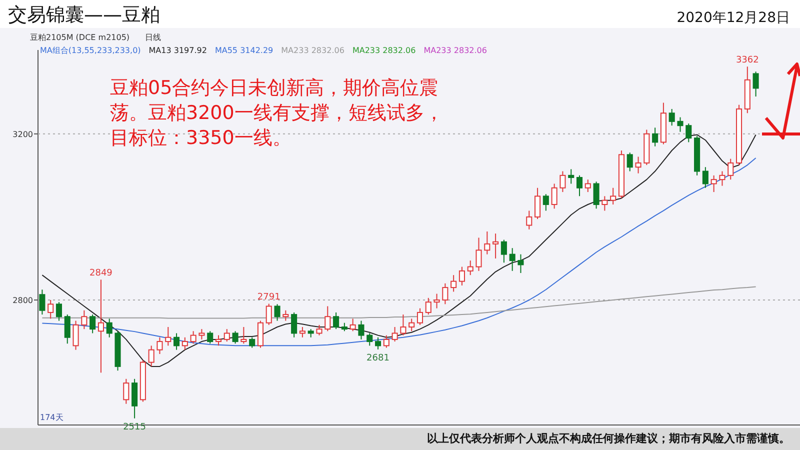 This screenshot has width=800, height=450. I want to click on annotation: 2849, so click(101, 273).